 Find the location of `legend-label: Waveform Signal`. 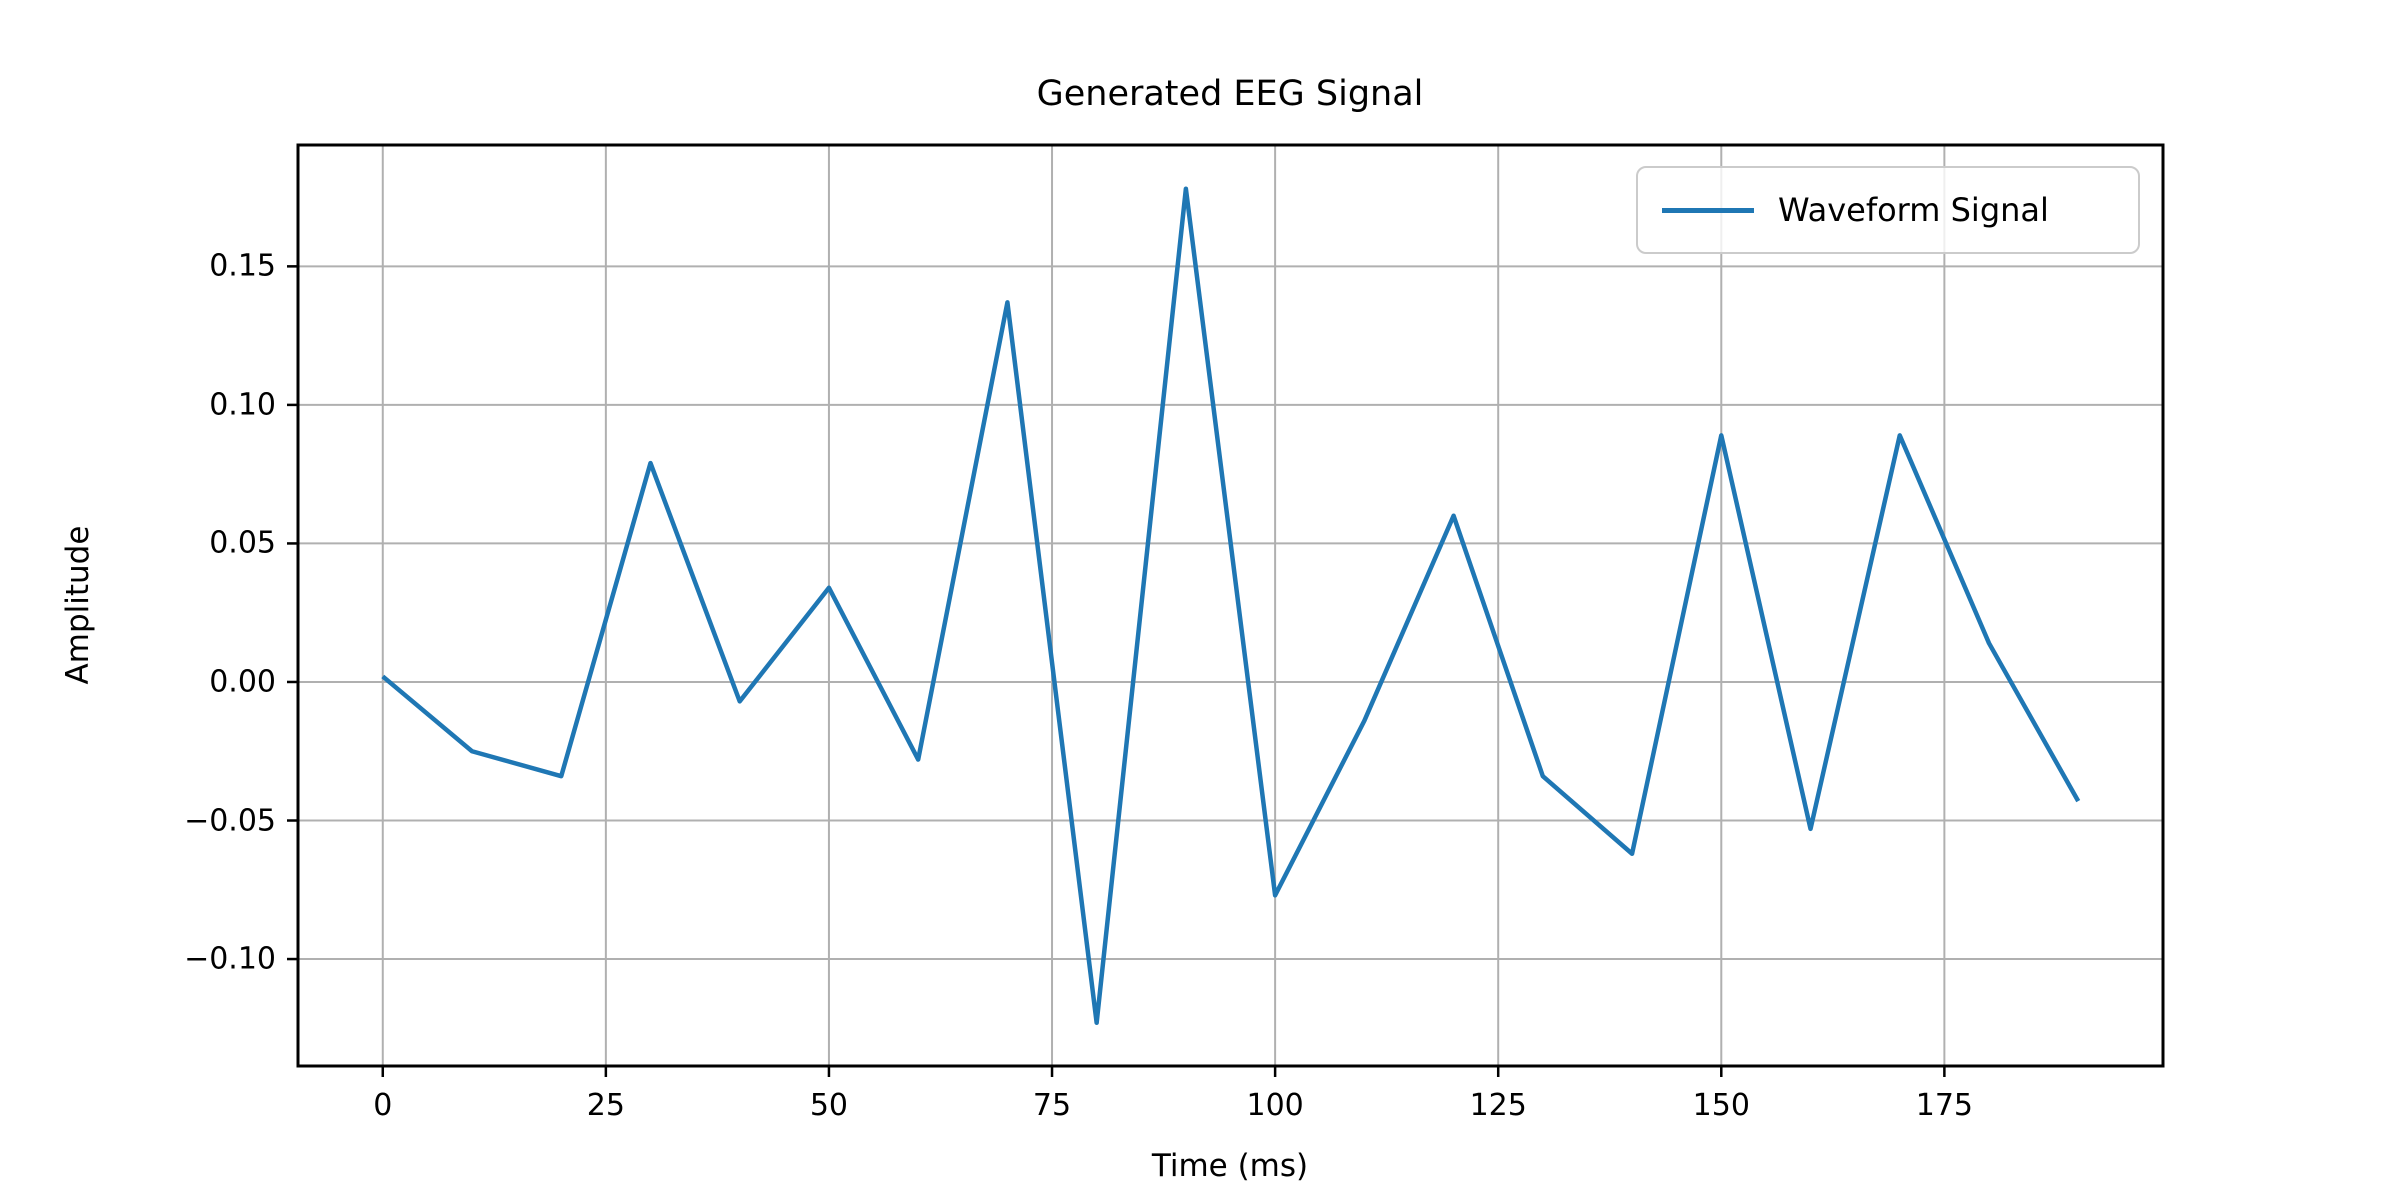

legend-label: Waveform Signal is located at coordinates (1913, 210).